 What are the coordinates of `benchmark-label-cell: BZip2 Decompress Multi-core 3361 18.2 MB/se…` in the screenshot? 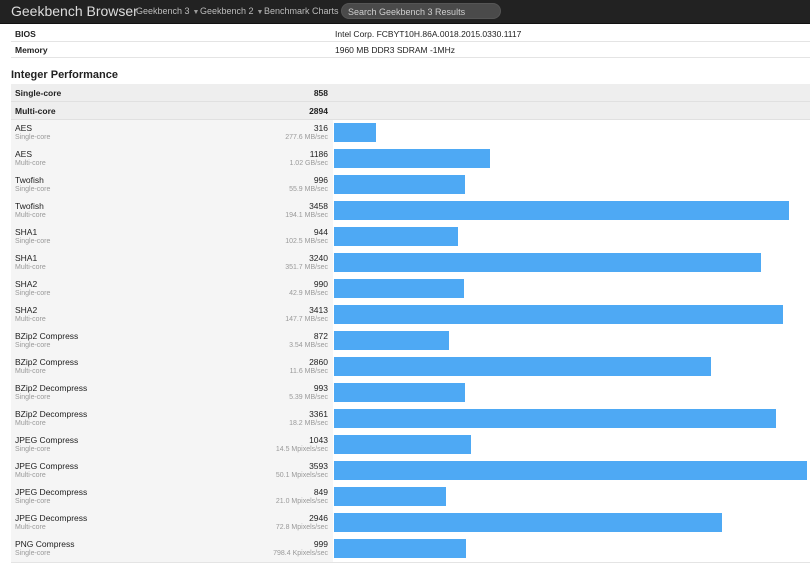 It's located at (172, 419).